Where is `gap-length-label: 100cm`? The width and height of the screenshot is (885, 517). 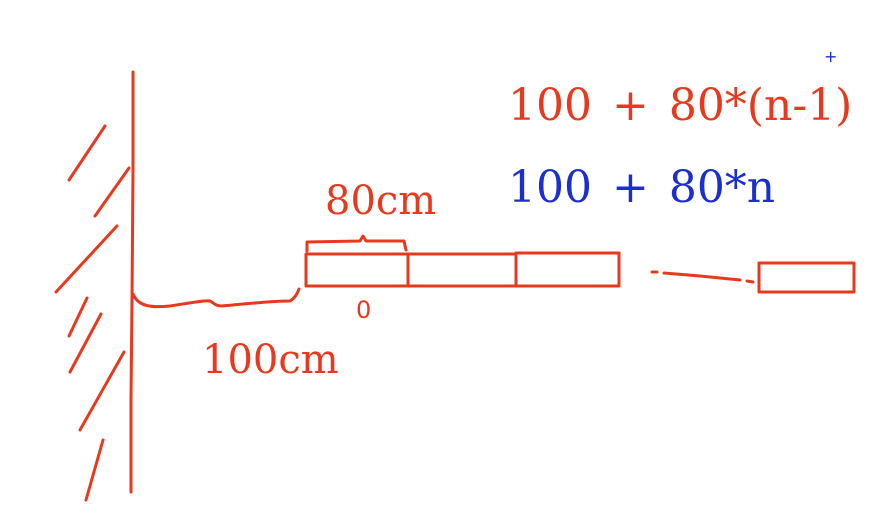 gap-length-label: 100cm is located at coordinates (270, 360).